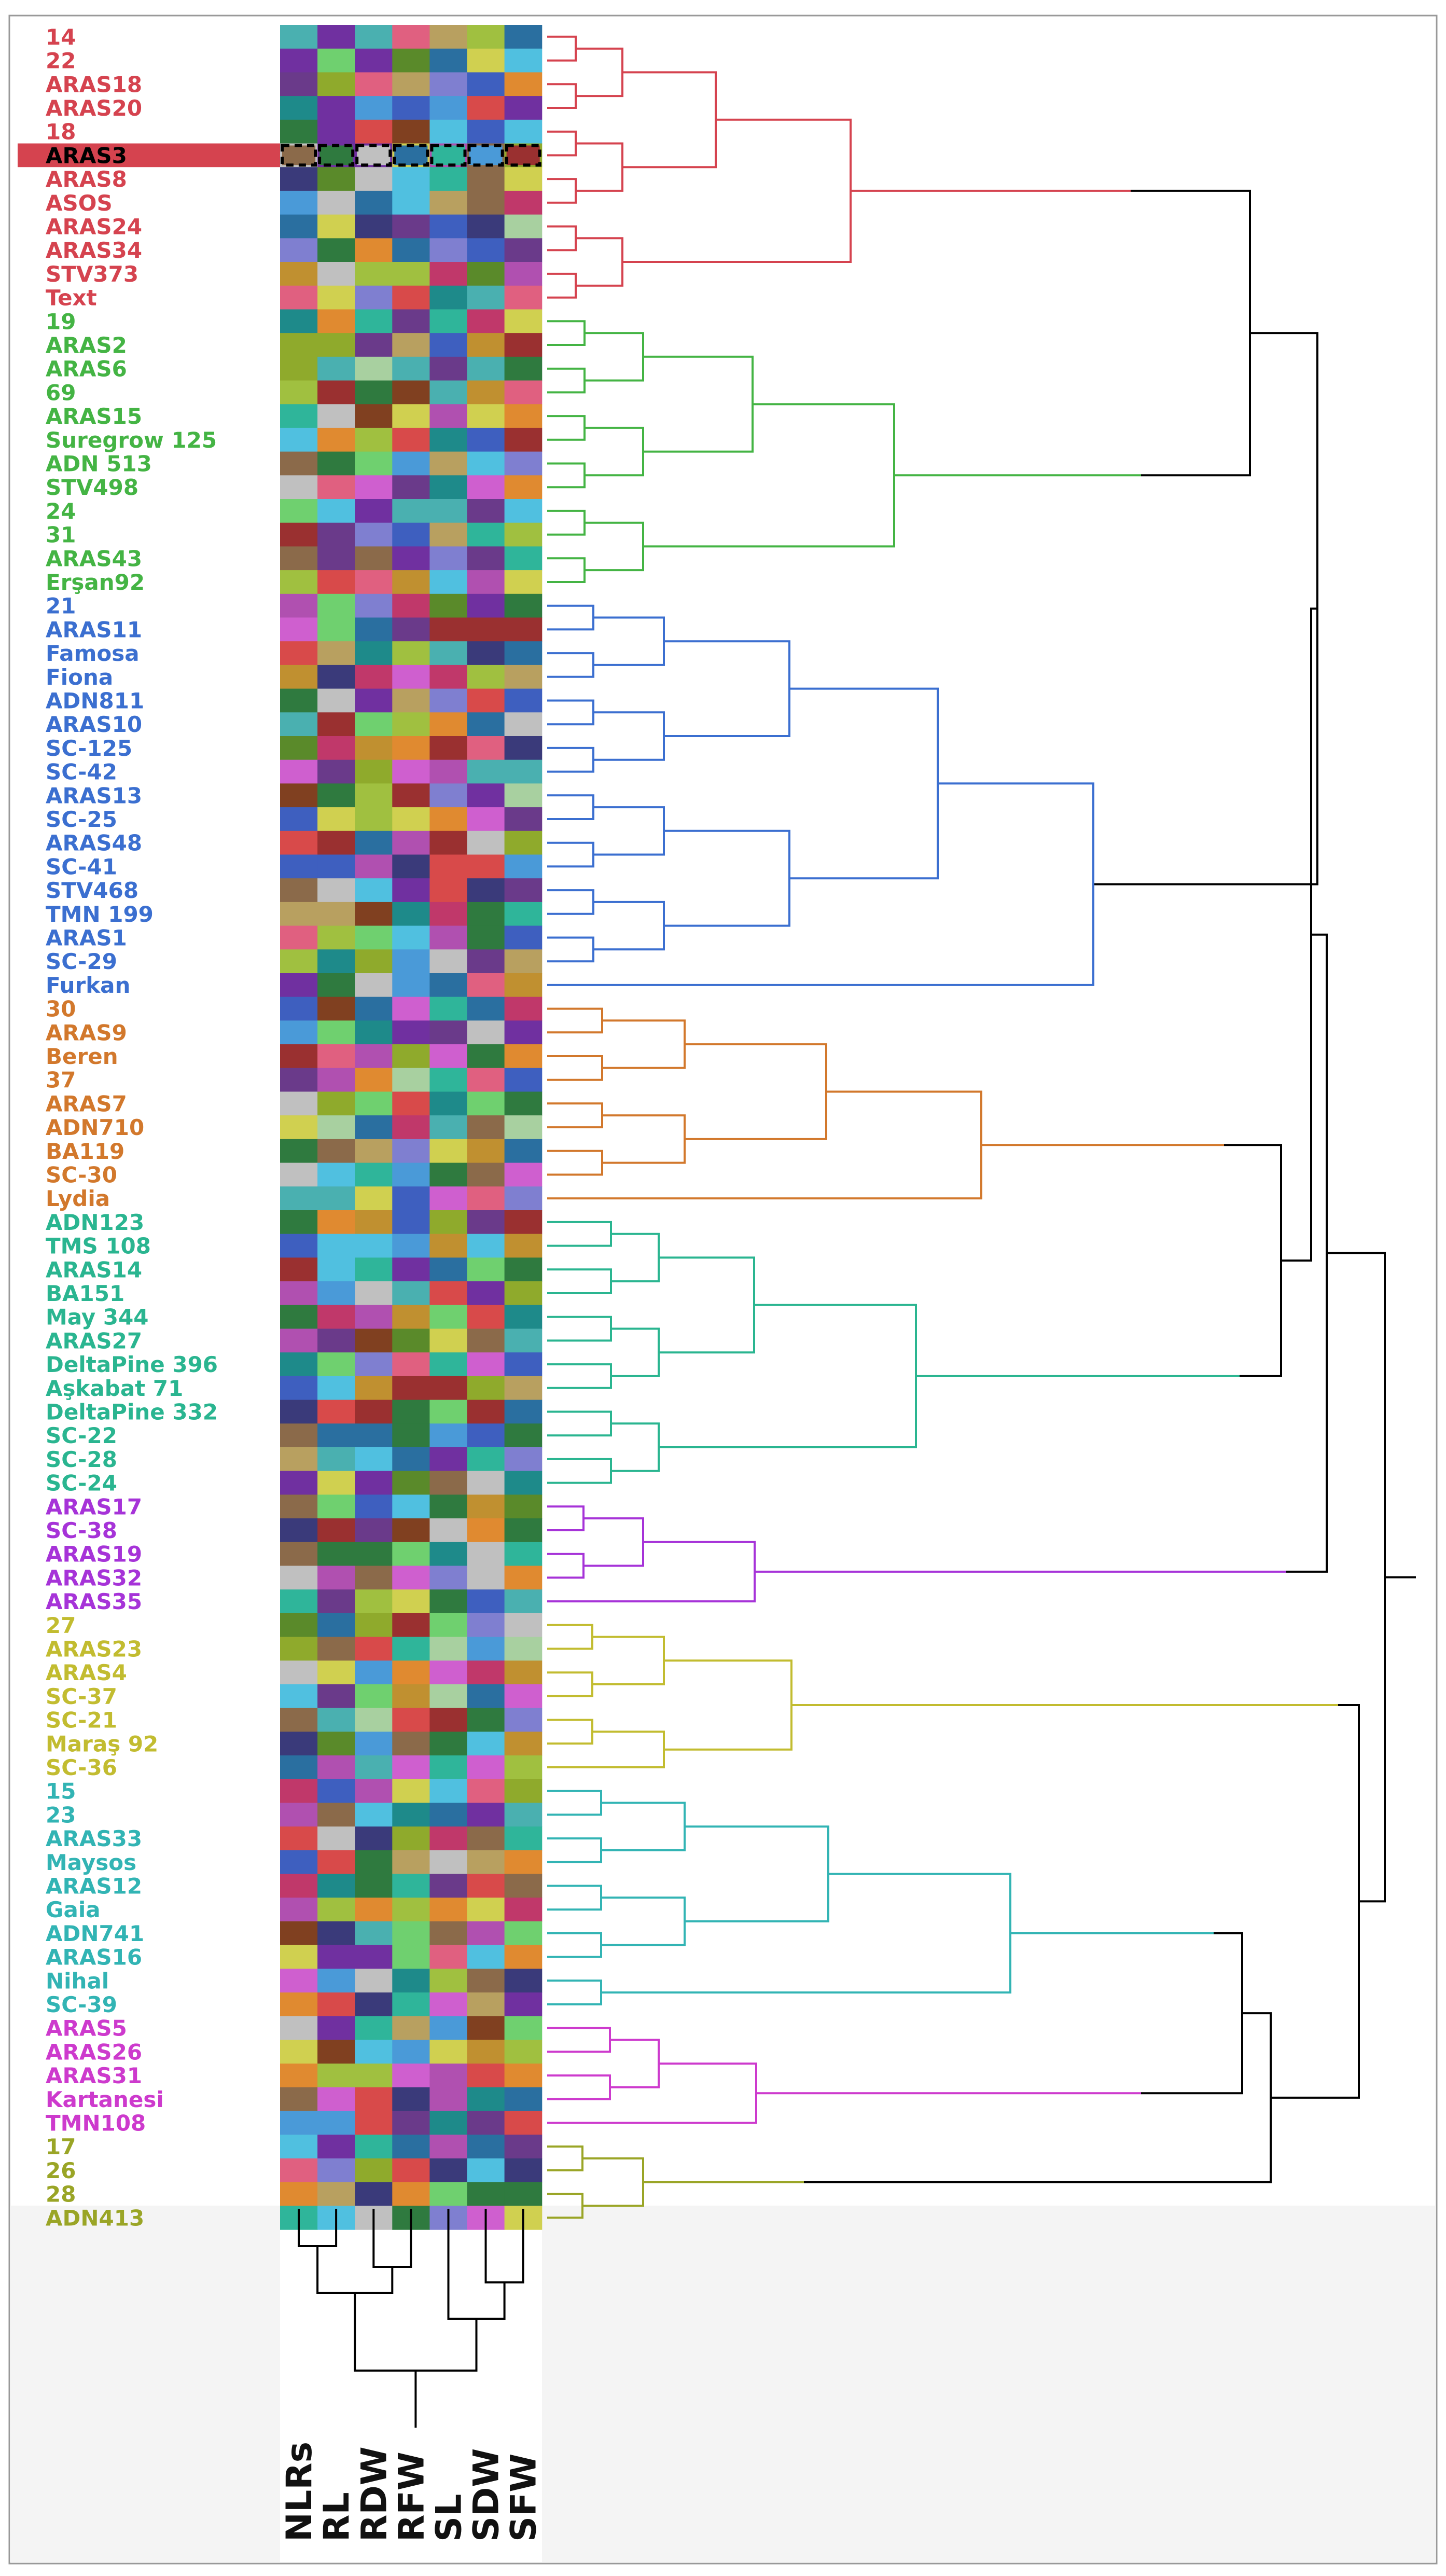 The width and height of the screenshot is (1446, 2576). What do you see at coordinates (95, 1222) in the screenshot?
I see `genotype-label-adn123: ADN123` at bounding box center [95, 1222].